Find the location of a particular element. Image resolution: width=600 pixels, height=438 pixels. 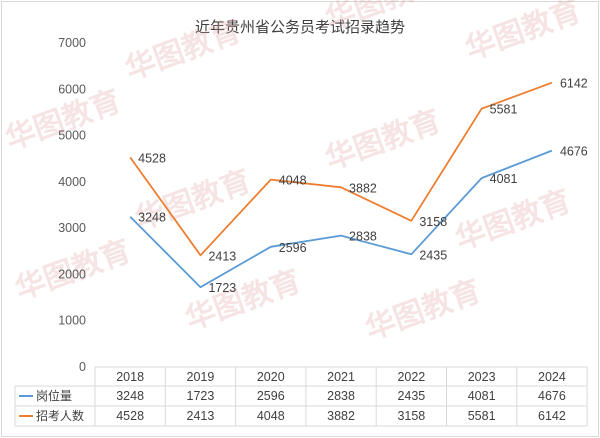

data-label: 1723 is located at coordinates (222, 288).